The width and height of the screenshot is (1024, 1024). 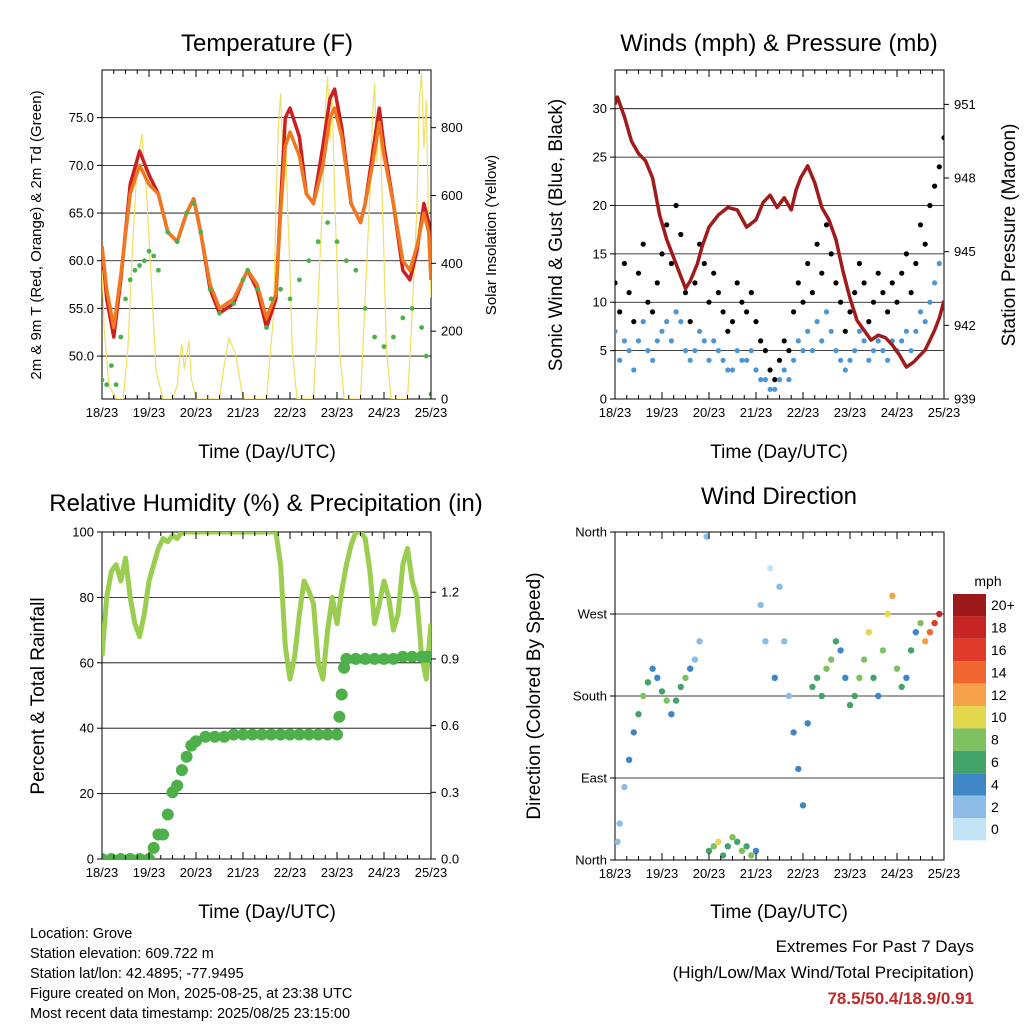 I want to click on extremes-title: Extremes For Past 7 Days, so click(x=874, y=946).